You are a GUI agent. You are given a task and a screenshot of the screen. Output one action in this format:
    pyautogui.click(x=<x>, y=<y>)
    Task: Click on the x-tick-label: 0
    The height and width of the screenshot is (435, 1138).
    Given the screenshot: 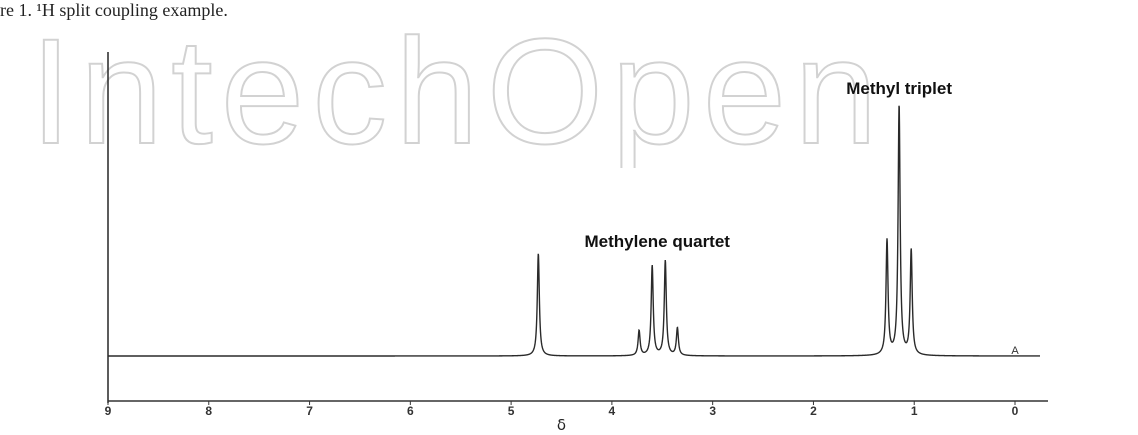 What is the action you would take?
    pyautogui.click(x=1015, y=411)
    